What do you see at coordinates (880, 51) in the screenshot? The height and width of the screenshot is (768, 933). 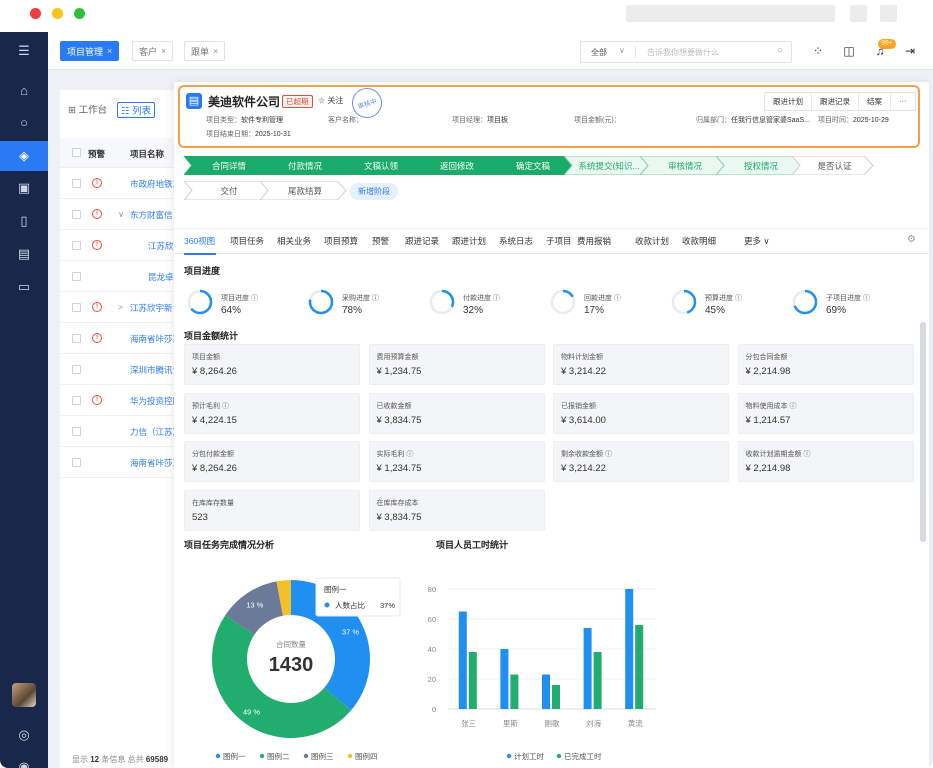 I see `bell-icon: ♫` at bounding box center [880, 51].